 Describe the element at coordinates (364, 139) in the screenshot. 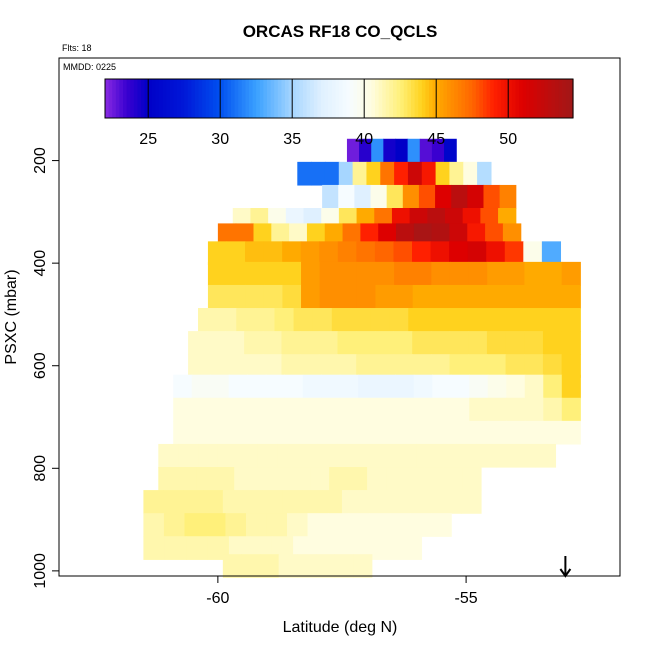

I see `colorbar-tick-label: 40` at that location.